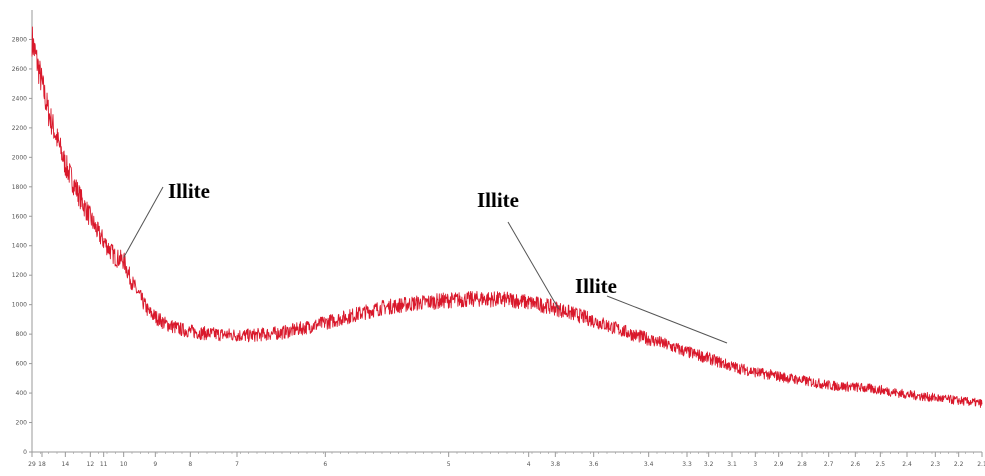 This screenshot has width=985, height=476. Describe the element at coordinates (19, 305) in the screenshot. I see `y-tick-label: 1000` at that location.